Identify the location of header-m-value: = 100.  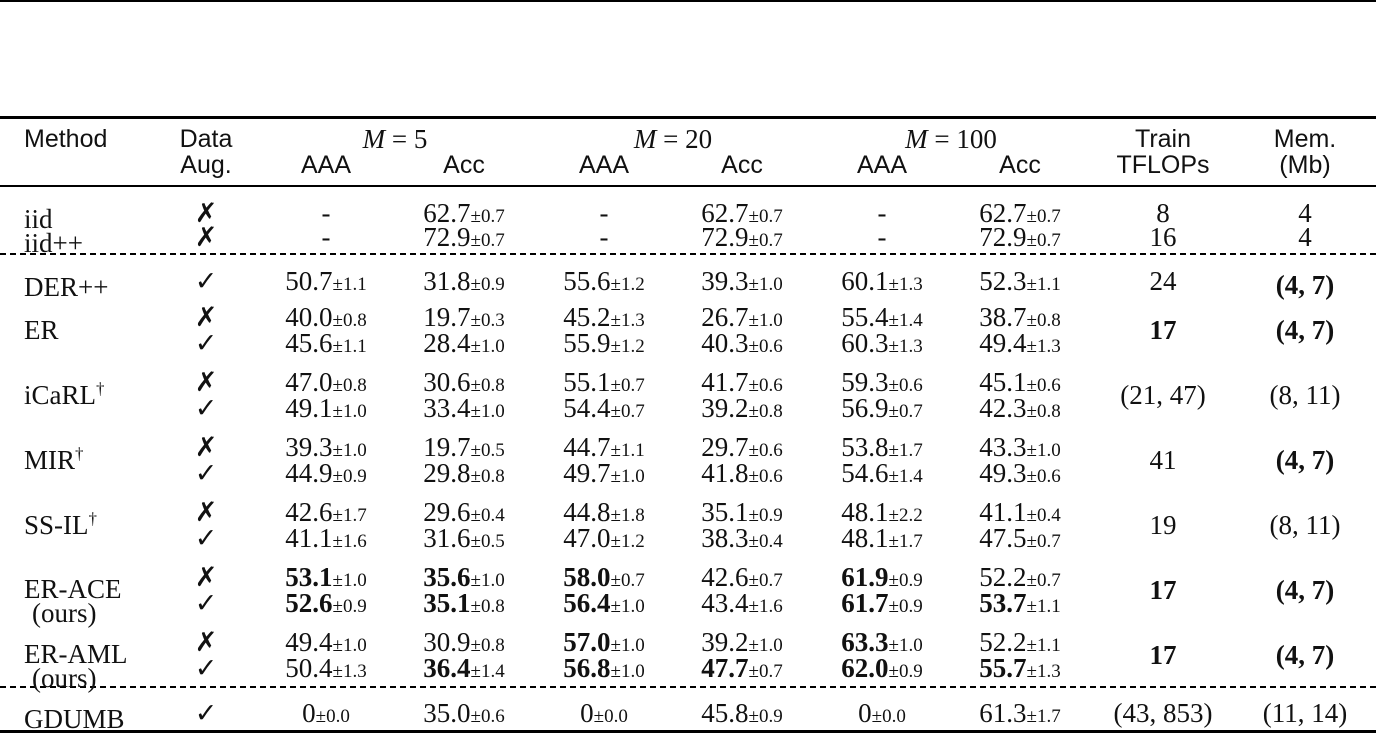
(962, 139).